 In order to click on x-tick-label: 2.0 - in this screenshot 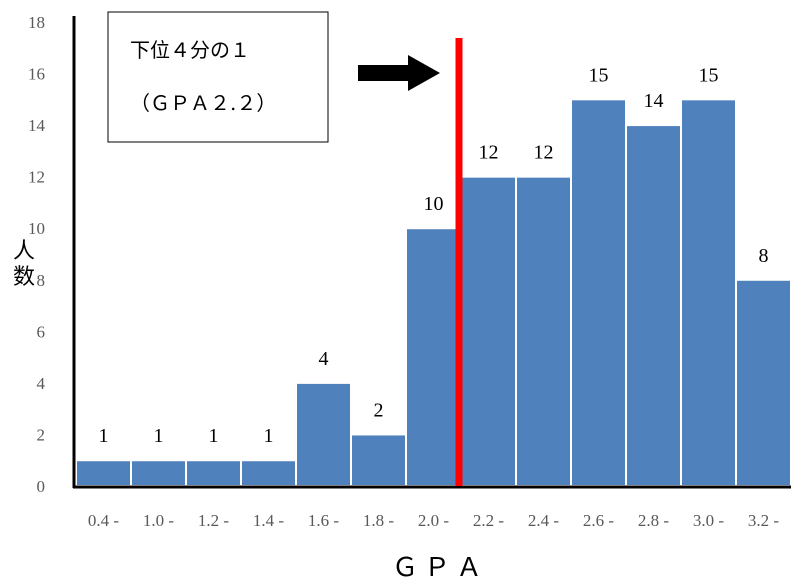, I will do `click(434, 520)`.